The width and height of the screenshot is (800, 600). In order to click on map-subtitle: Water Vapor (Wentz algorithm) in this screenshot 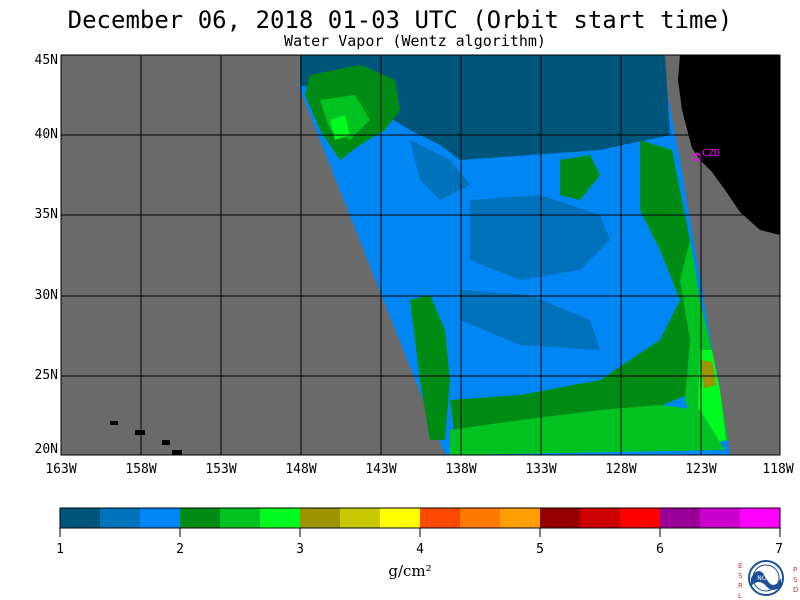, I will do `click(415, 41)`.